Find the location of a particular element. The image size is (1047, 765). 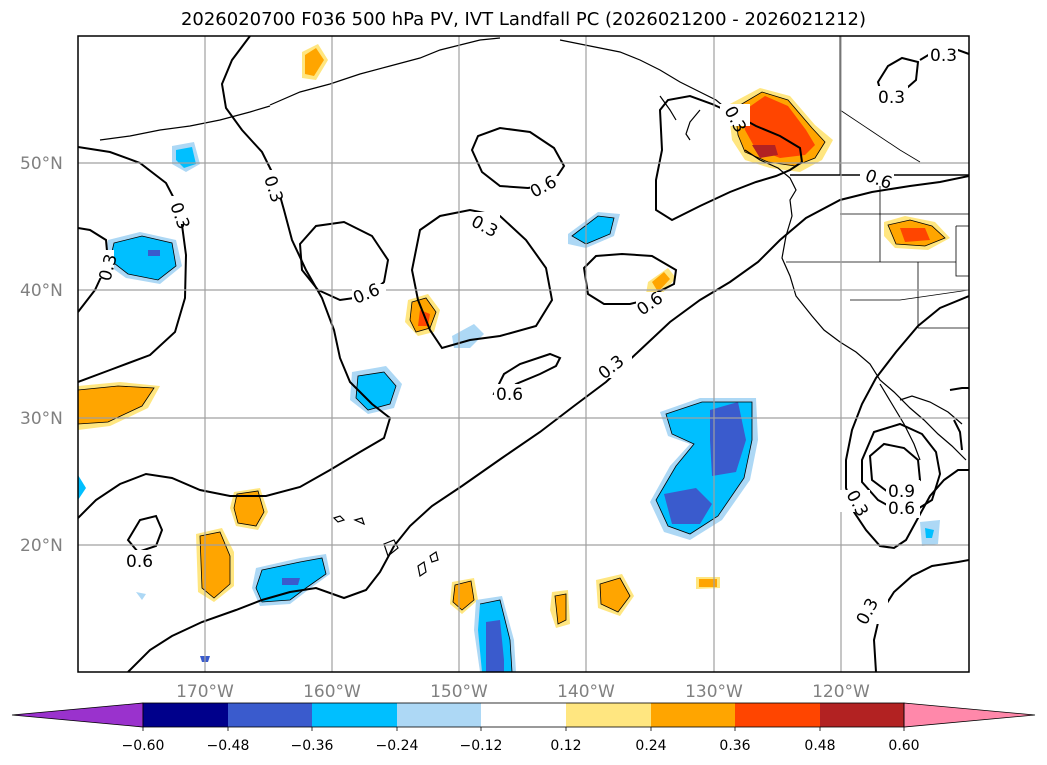

colorbar-tick-label: −0.48 is located at coordinates (228, 746).